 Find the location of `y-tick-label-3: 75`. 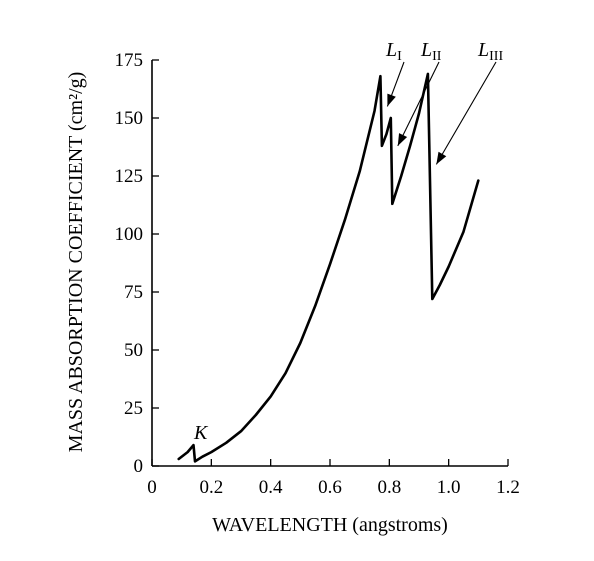

y-tick-label-3: 75 is located at coordinates (133, 292).